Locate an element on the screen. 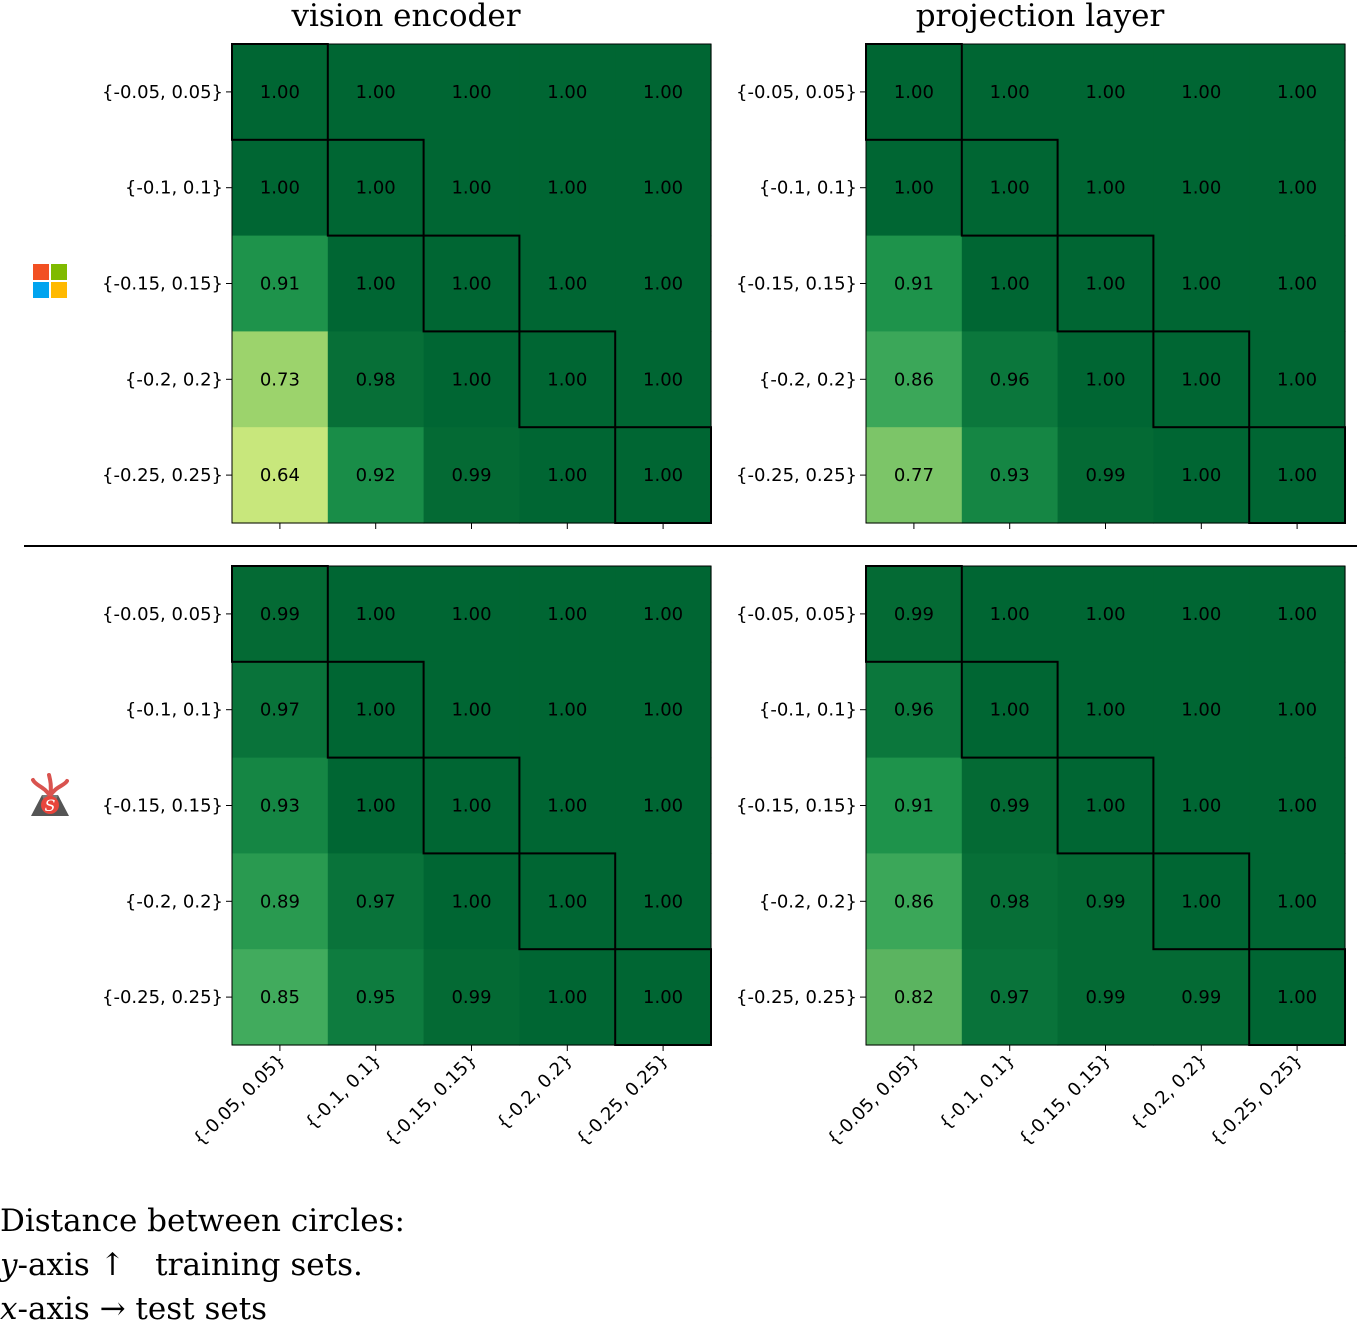 This screenshot has height=1327, width=1357. heatmap-cell-value: 0.64 is located at coordinates (280, 475).